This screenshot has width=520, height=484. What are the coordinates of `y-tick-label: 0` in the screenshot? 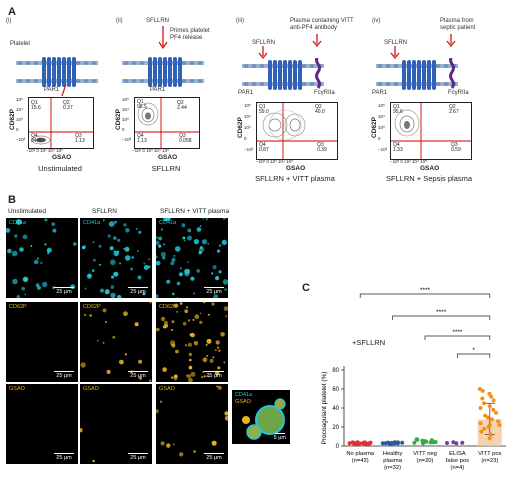 It's located at (338, 447).